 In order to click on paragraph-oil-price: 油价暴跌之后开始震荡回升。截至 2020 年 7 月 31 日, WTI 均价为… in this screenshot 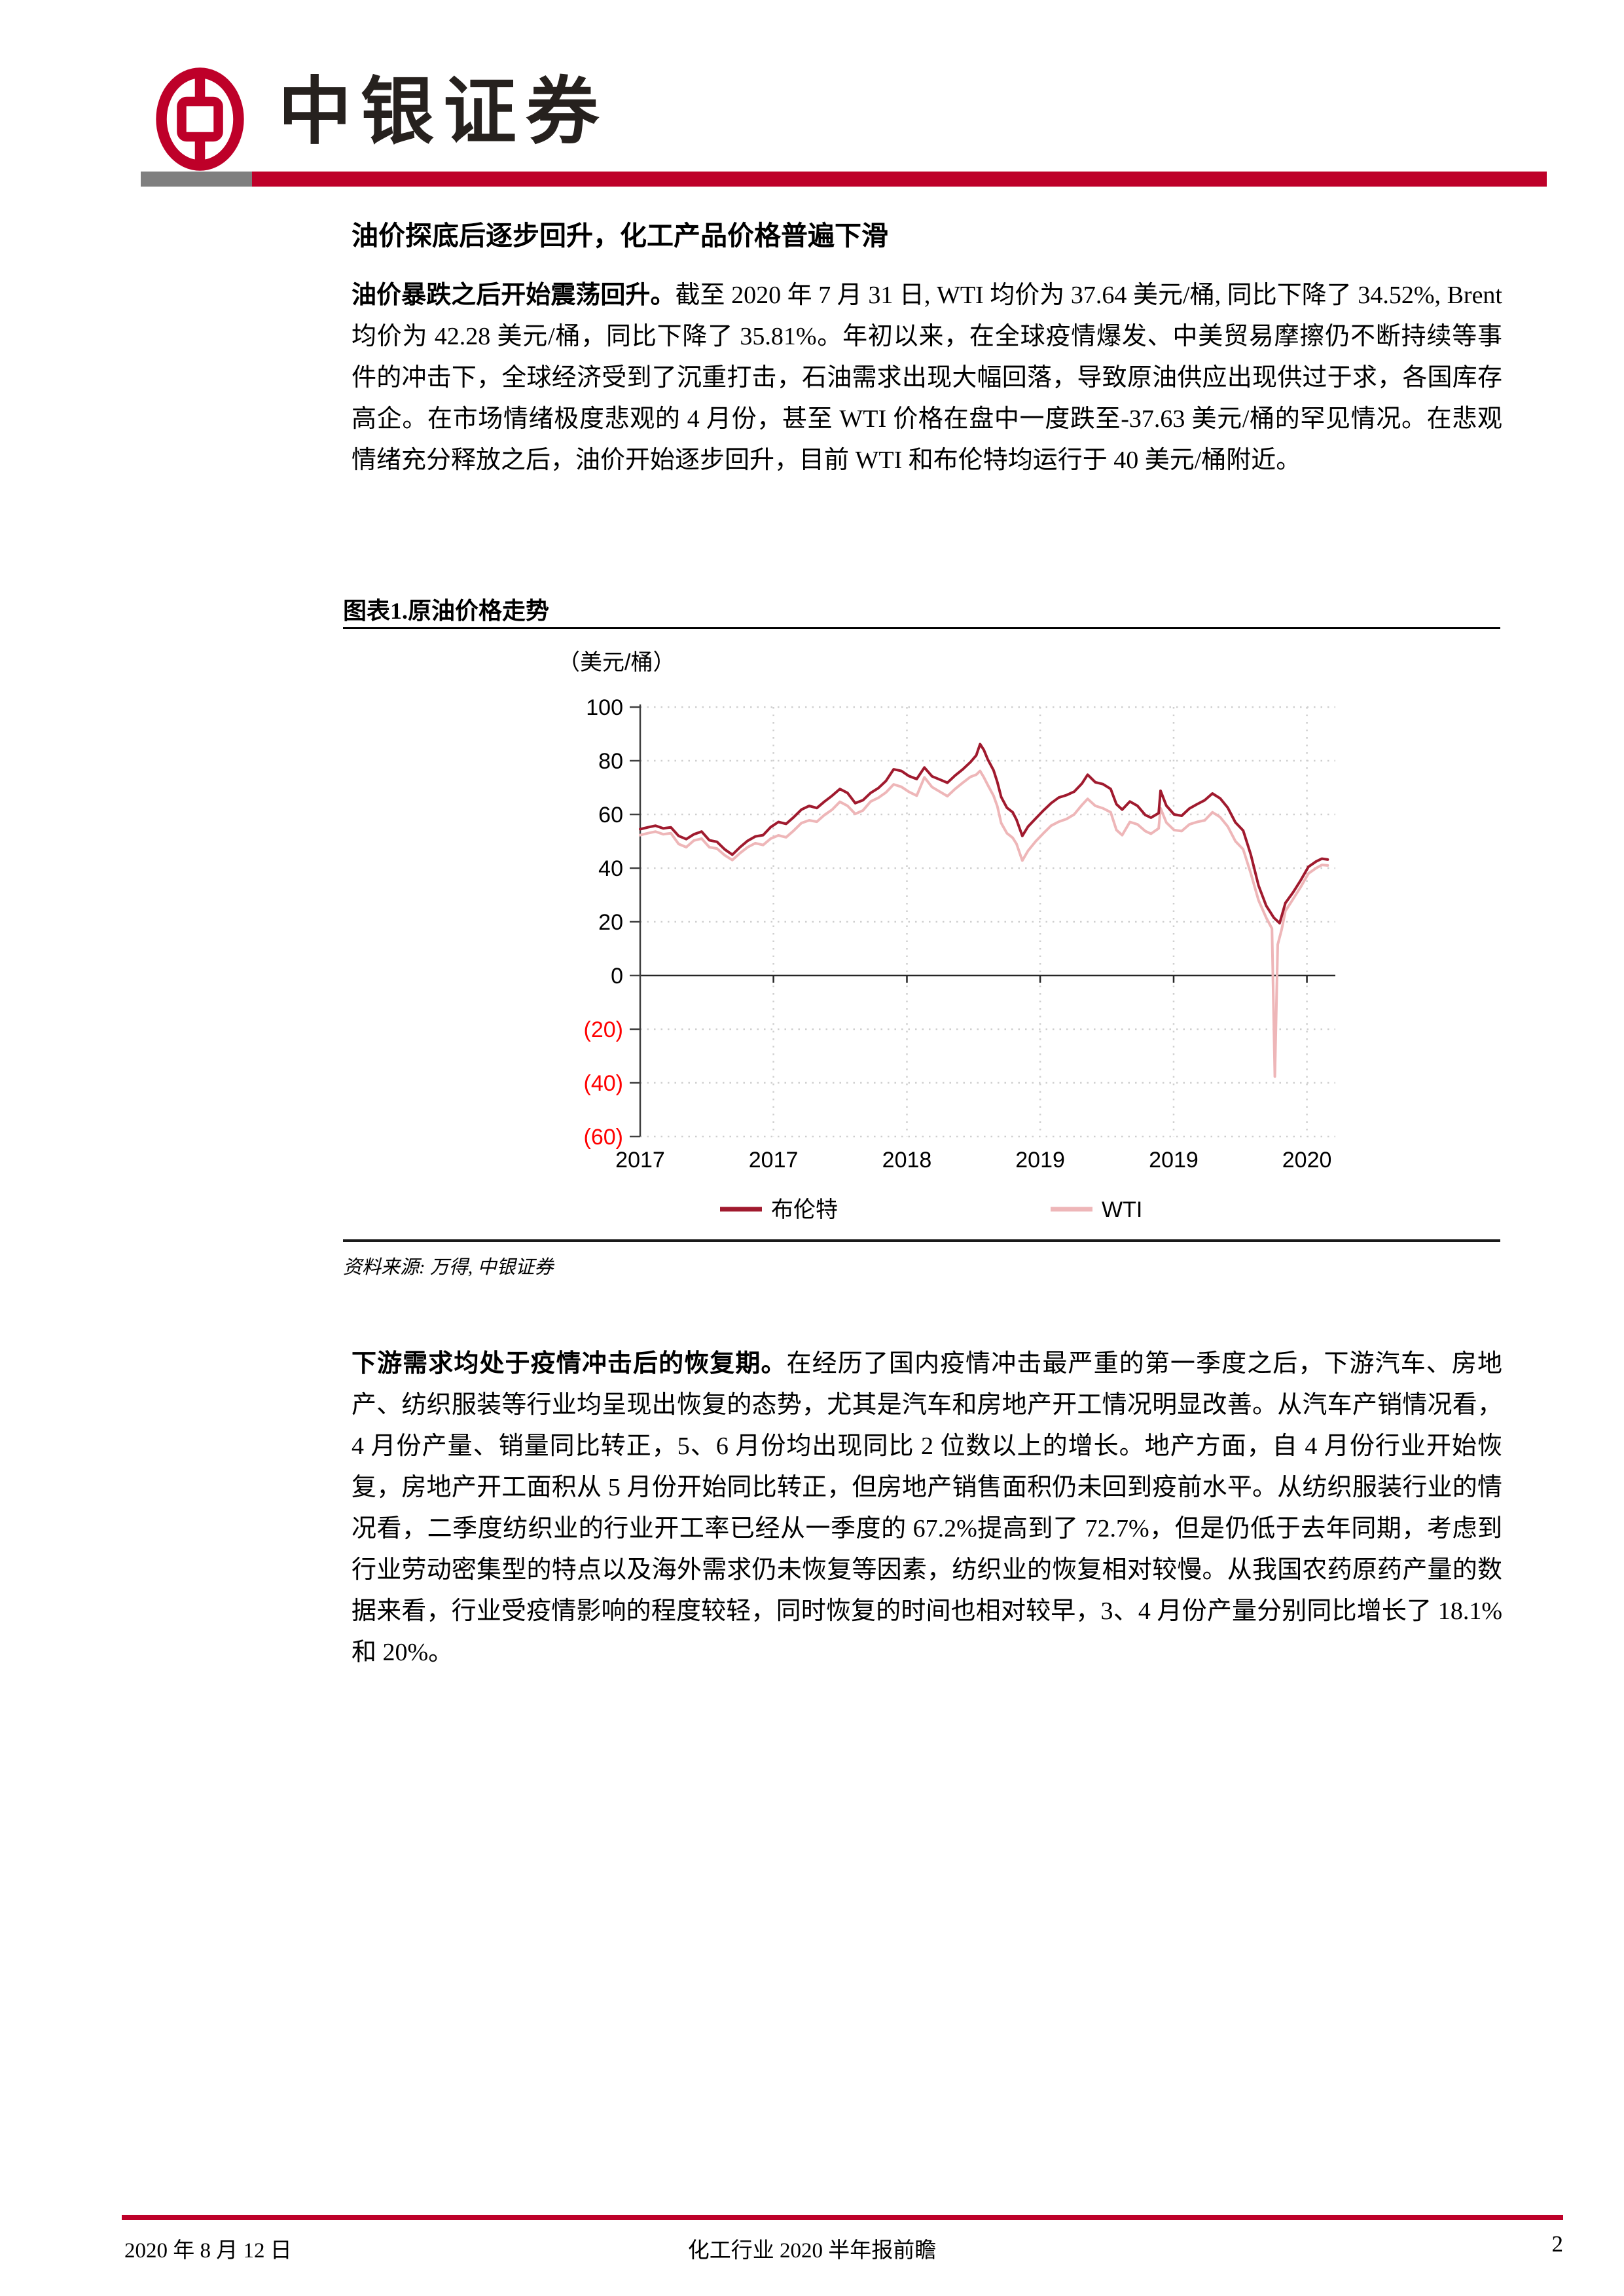, I will do `click(927, 378)`.